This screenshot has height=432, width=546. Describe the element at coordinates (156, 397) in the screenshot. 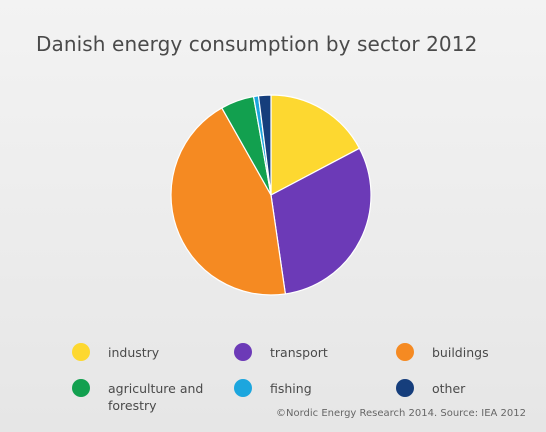

I see `legend-label-agriculture-and-forestry: agriculture and forestry` at that location.